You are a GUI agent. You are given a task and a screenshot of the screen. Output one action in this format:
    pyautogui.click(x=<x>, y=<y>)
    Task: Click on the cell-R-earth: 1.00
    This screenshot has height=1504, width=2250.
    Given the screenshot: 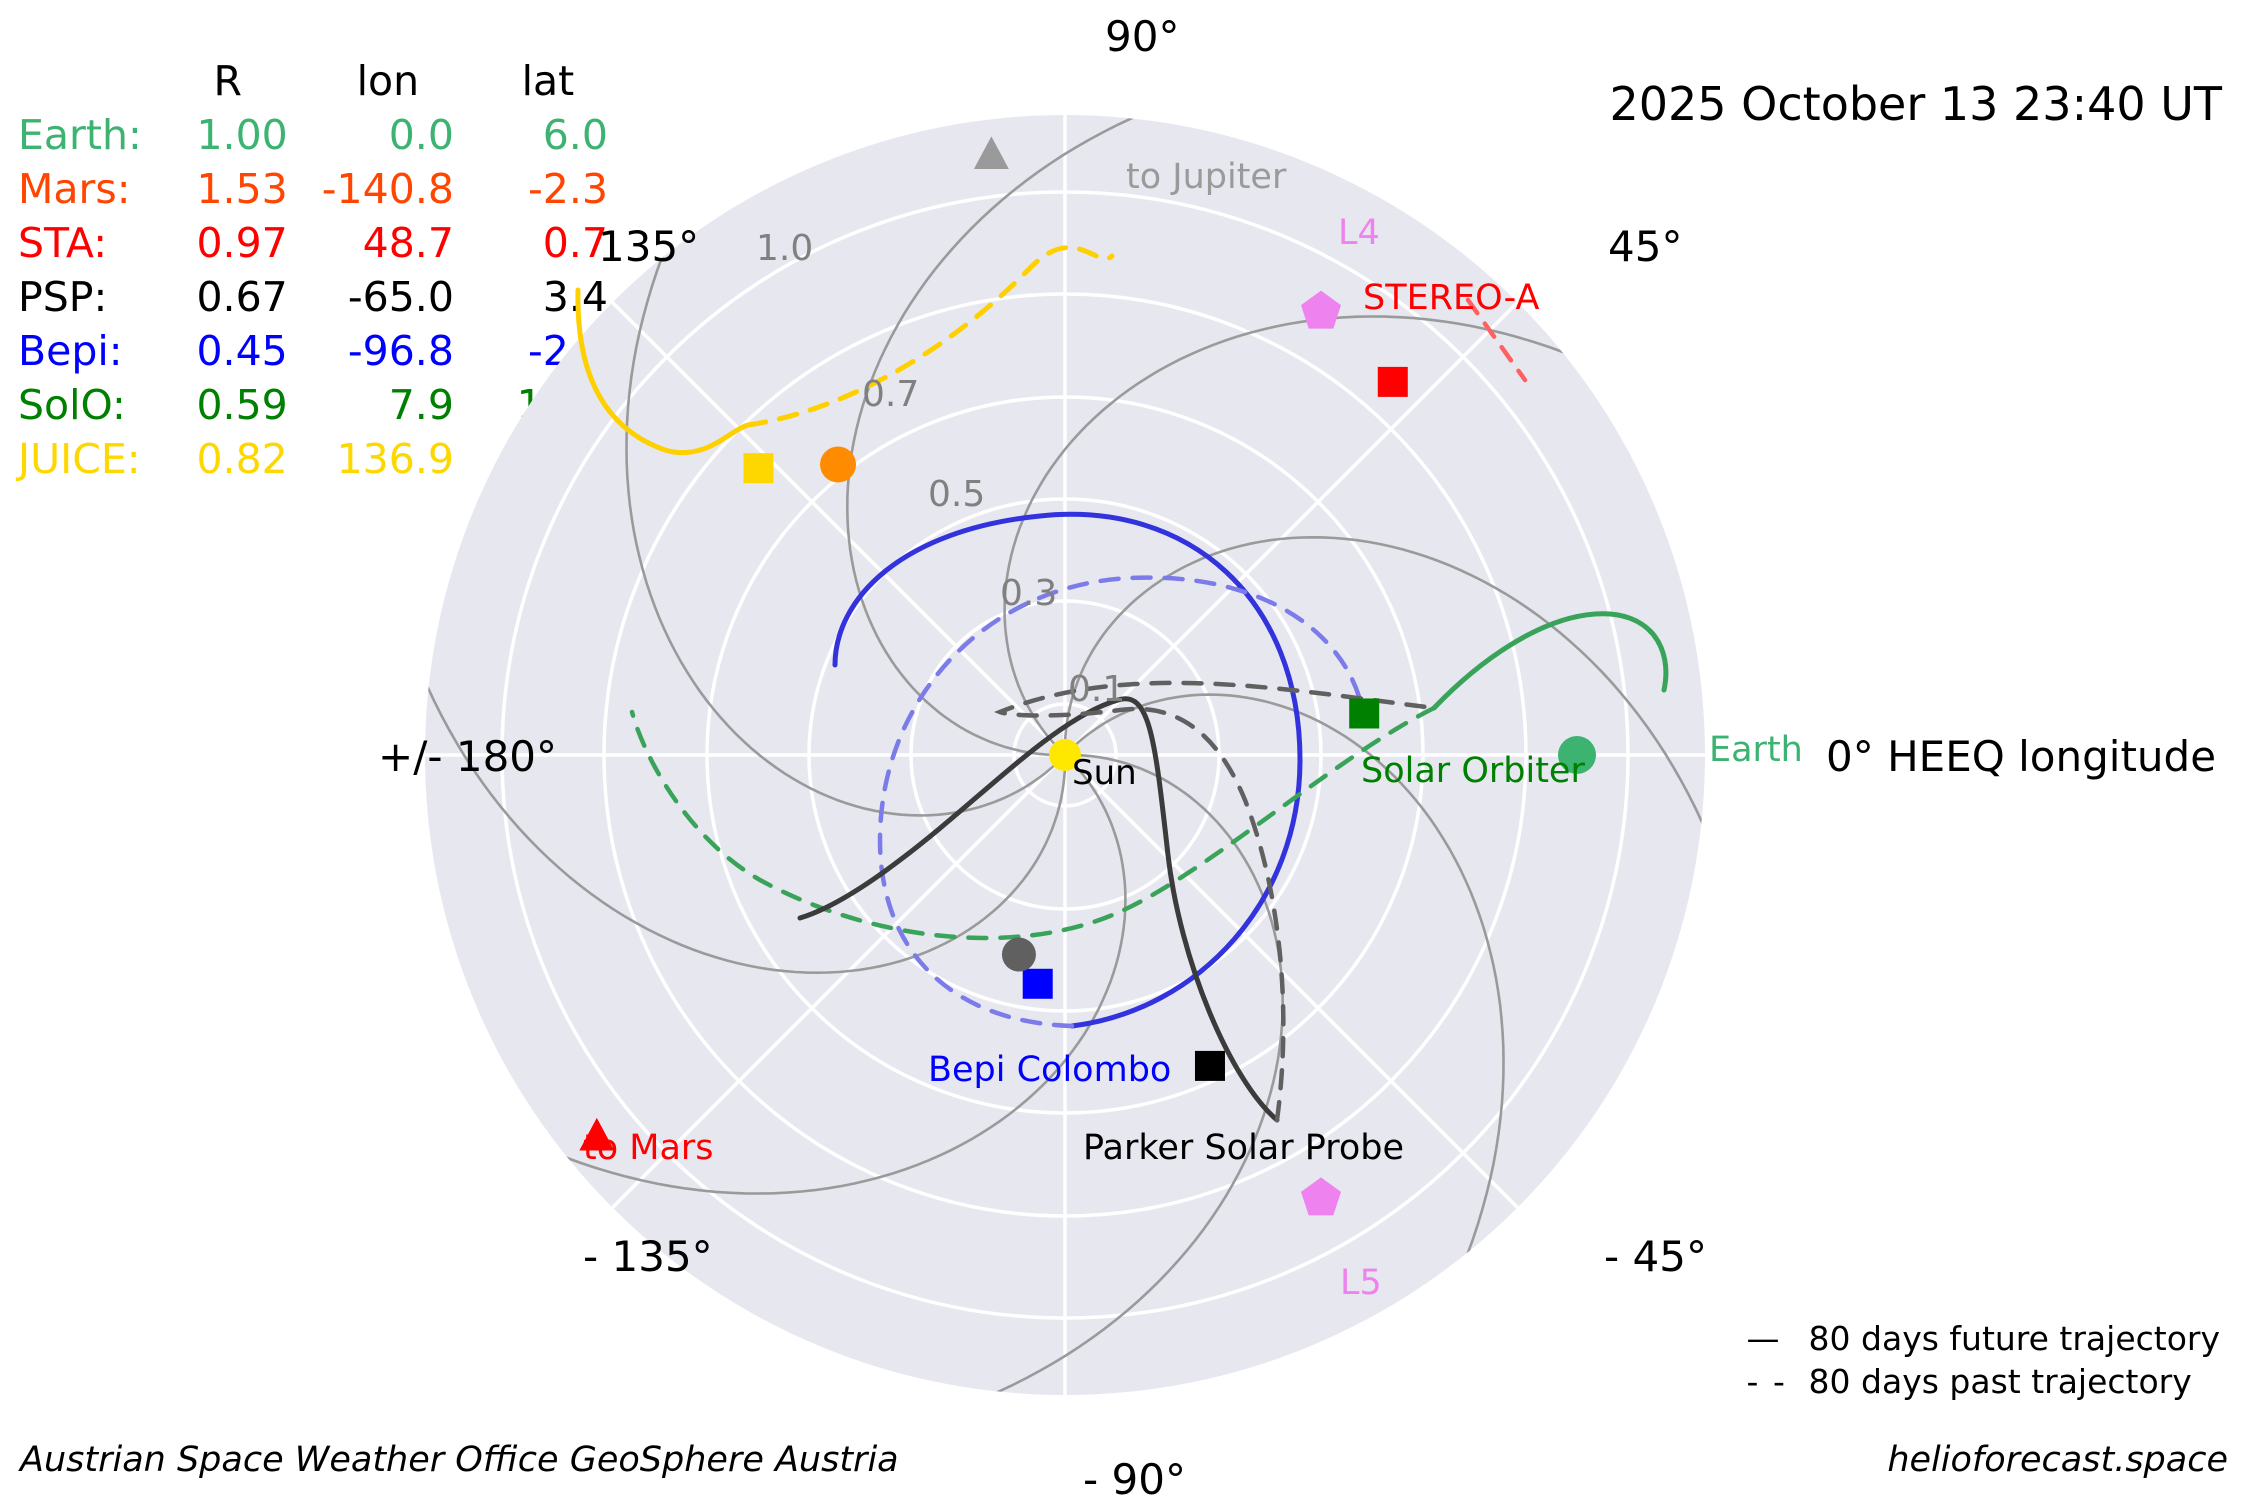 What is the action you would take?
    pyautogui.click(x=242, y=135)
    